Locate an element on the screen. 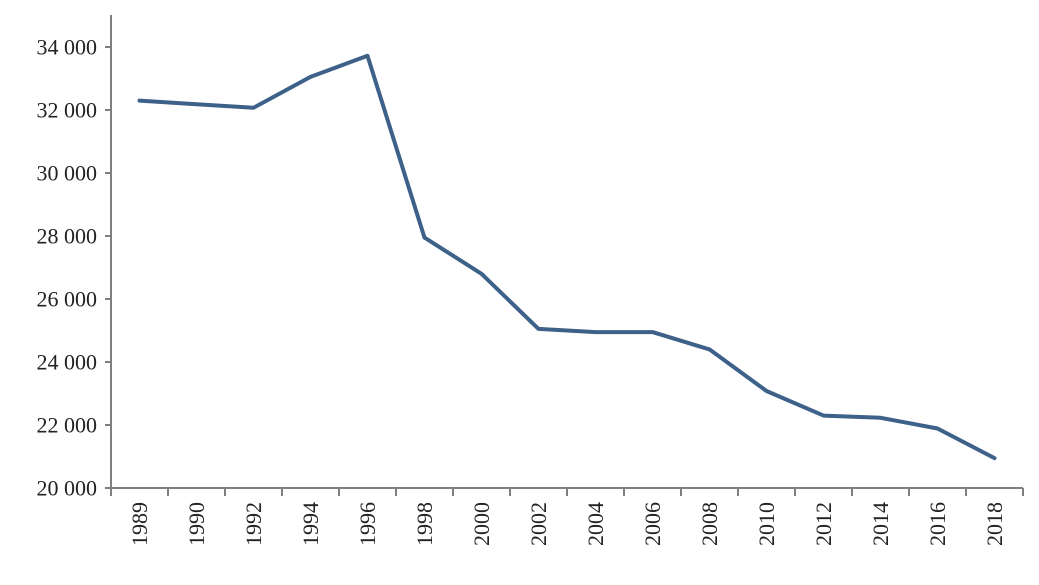 The height and width of the screenshot is (585, 1039). y-tick-label: 32 000 is located at coordinates (67, 110).